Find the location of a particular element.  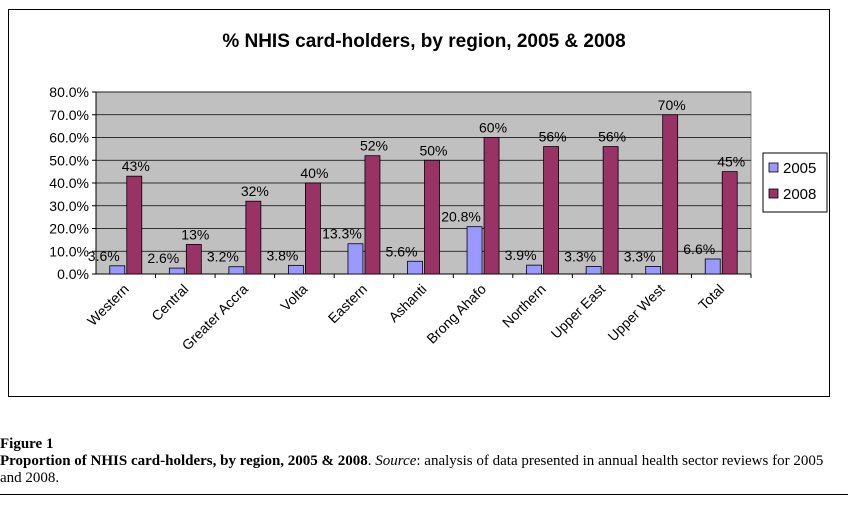

data-label-2005: 20.8% is located at coordinates (461, 217).